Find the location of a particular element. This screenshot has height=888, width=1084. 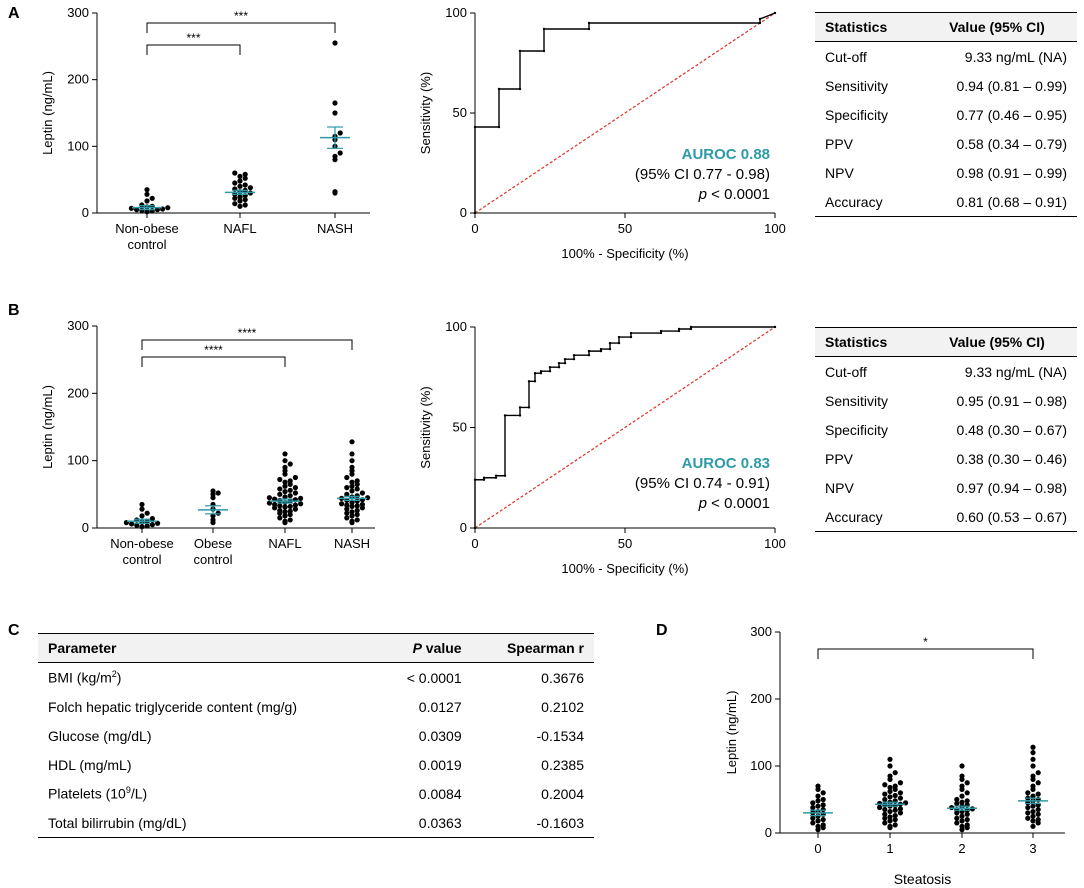

table-cell: Cut-off is located at coordinates (846, 371).